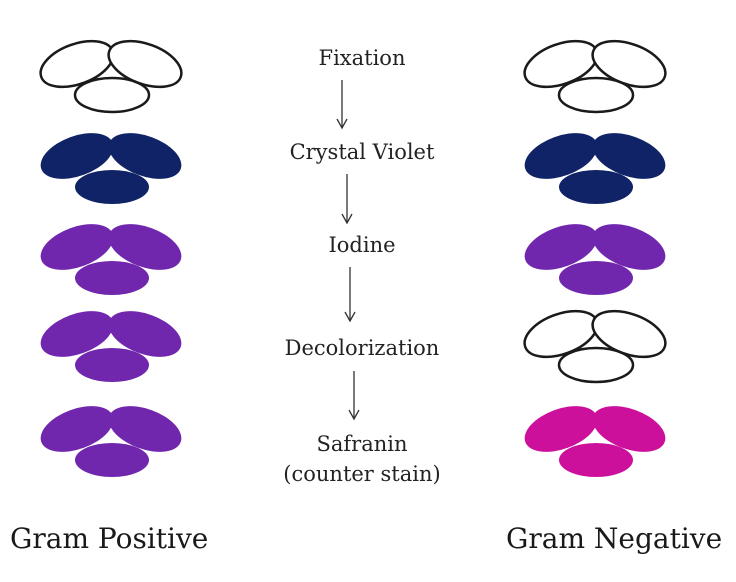  Describe the element at coordinates (362, 348) in the screenshot. I see `step-decolorization: Decolorization` at that location.